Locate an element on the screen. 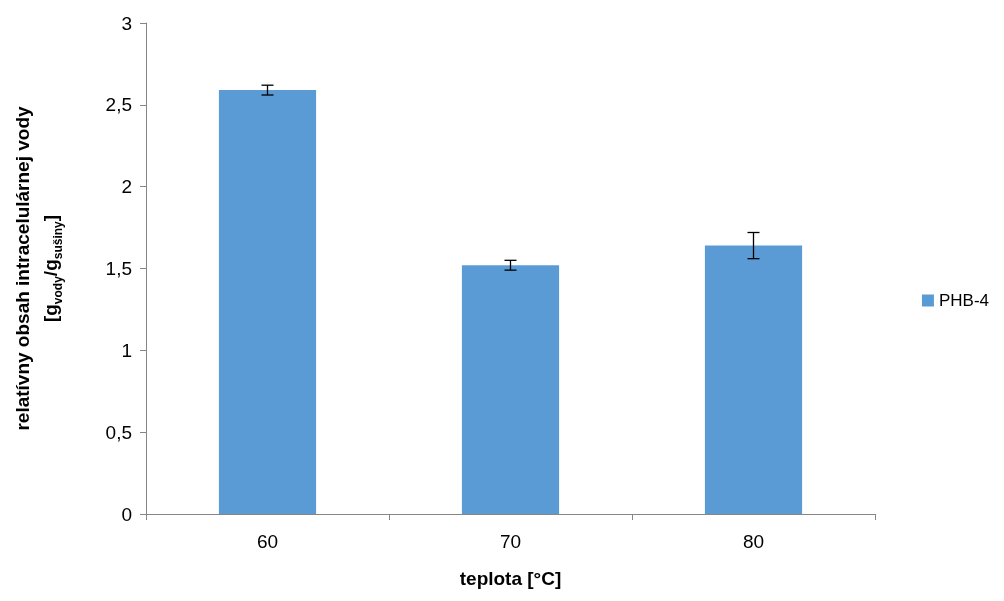 This screenshot has width=1004, height=601. x-tick-label: 80 is located at coordinates (753, 541).